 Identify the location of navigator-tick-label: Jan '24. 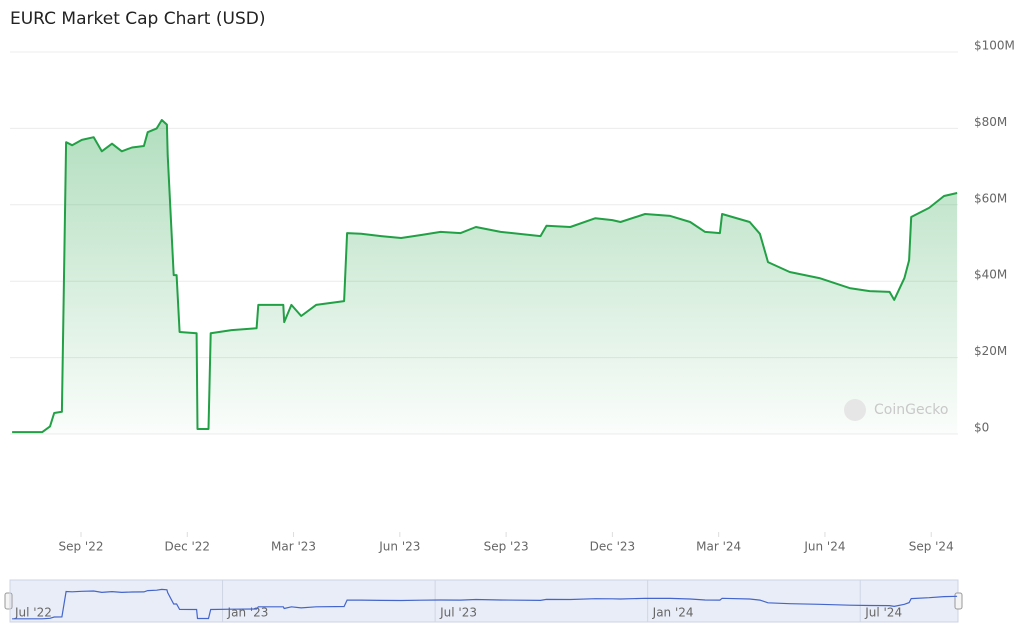
(673, 613).